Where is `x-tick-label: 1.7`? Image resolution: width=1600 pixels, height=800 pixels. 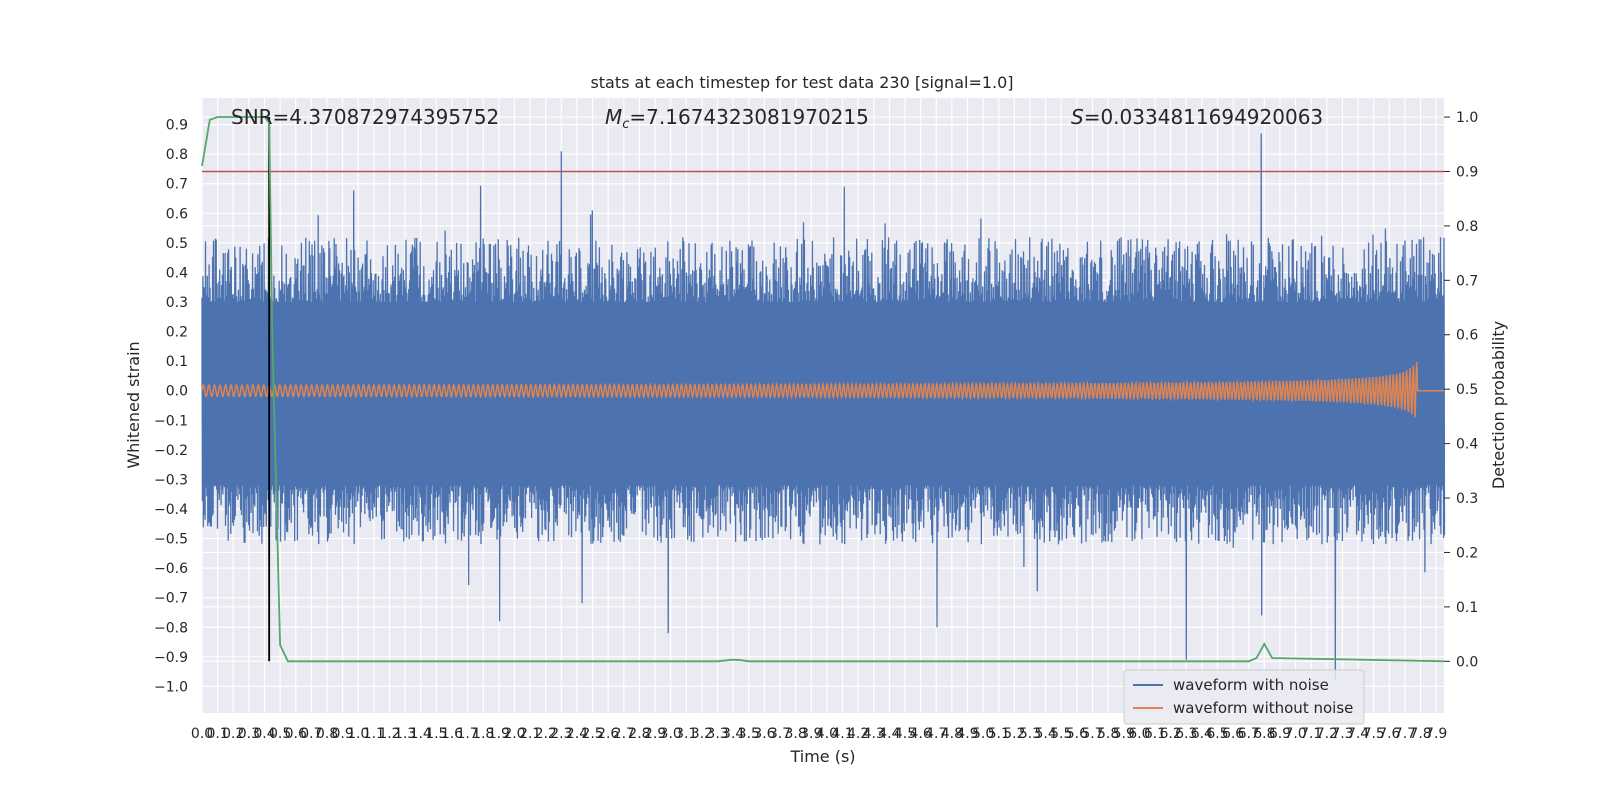
x-tick-label: 1.7 is located at coordinates (467, 734).